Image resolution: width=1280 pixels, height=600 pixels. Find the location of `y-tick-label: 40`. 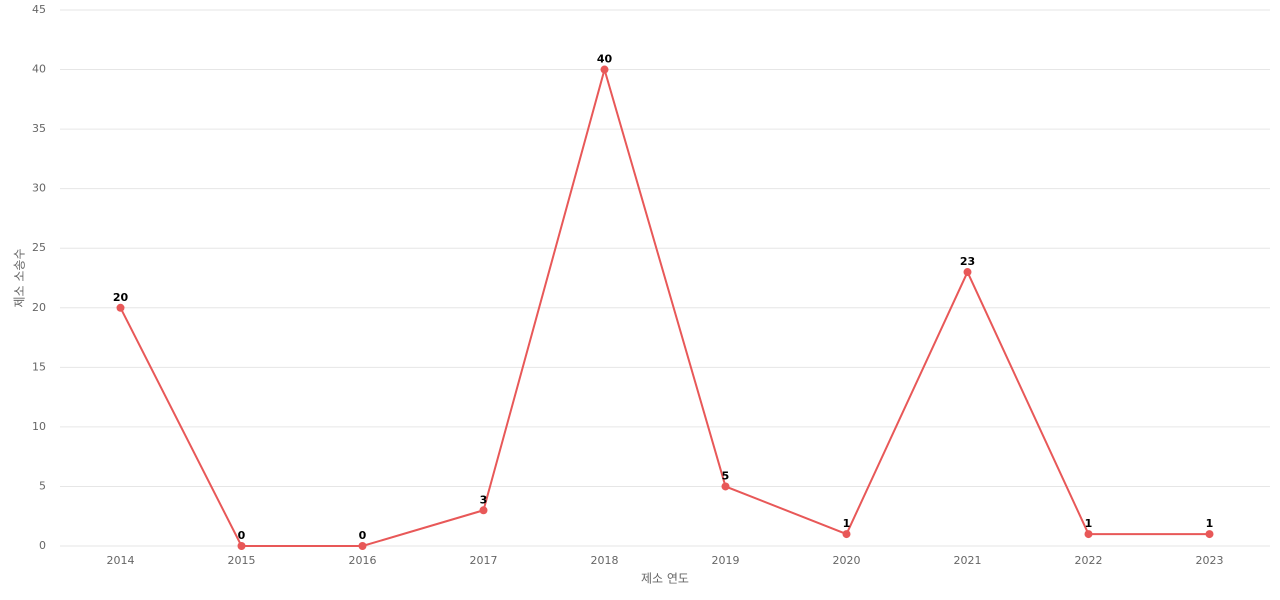

y-tick-label: 40 is located at coordinates (39, 69).